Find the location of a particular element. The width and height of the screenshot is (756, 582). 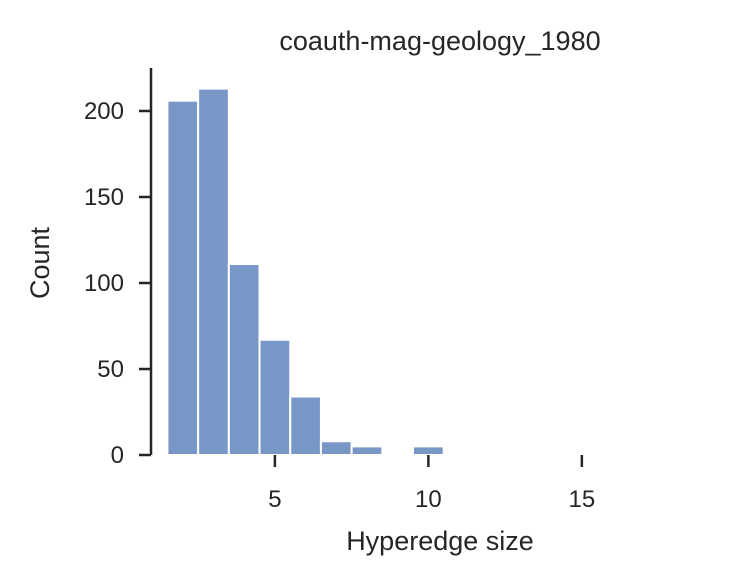

x-tick-label: 15 is located at coordinates (582, 499).